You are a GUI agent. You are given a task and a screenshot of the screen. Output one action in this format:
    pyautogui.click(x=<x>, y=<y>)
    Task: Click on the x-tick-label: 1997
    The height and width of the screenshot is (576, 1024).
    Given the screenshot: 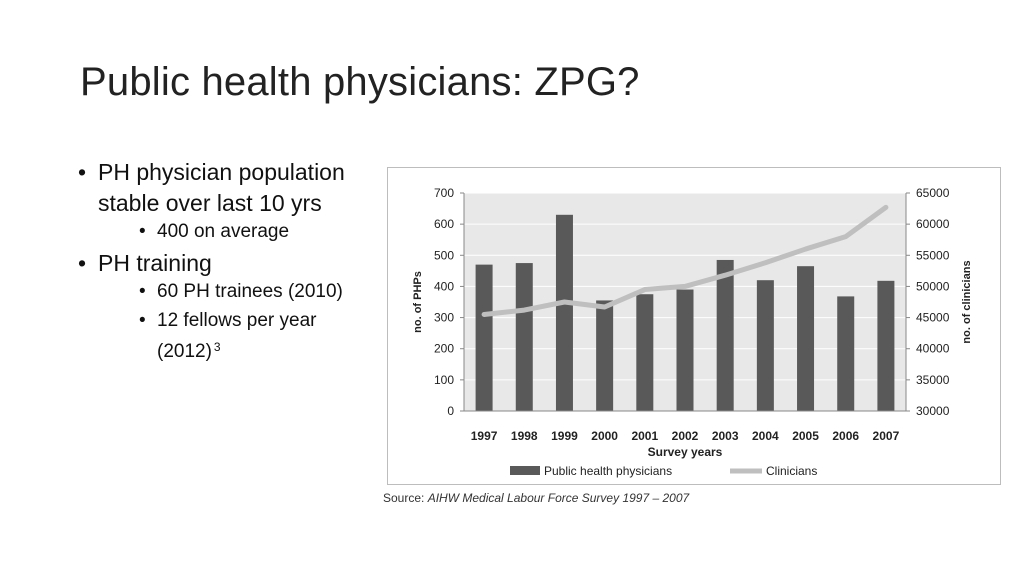 What is the action you would take?
    pyautogui.click(x=484, y=436)
    